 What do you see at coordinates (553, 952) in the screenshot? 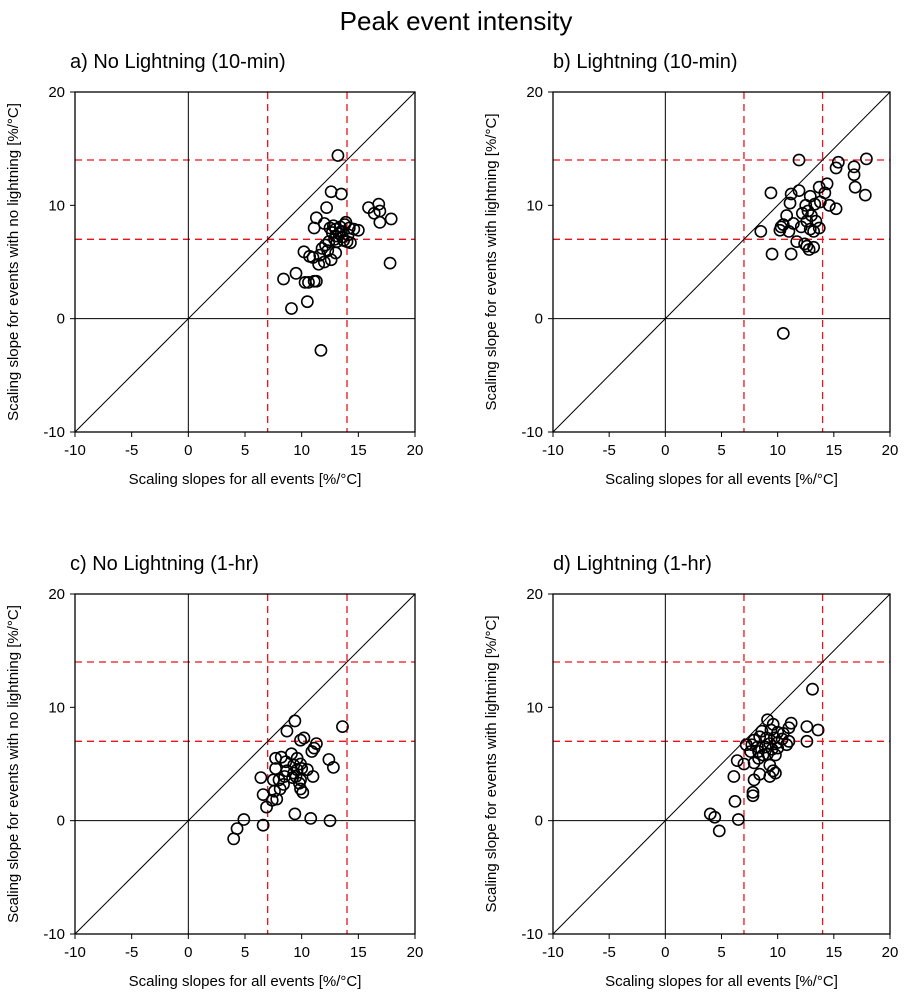
I see `x-tick-label: -10` at bounding box center [553, 952].